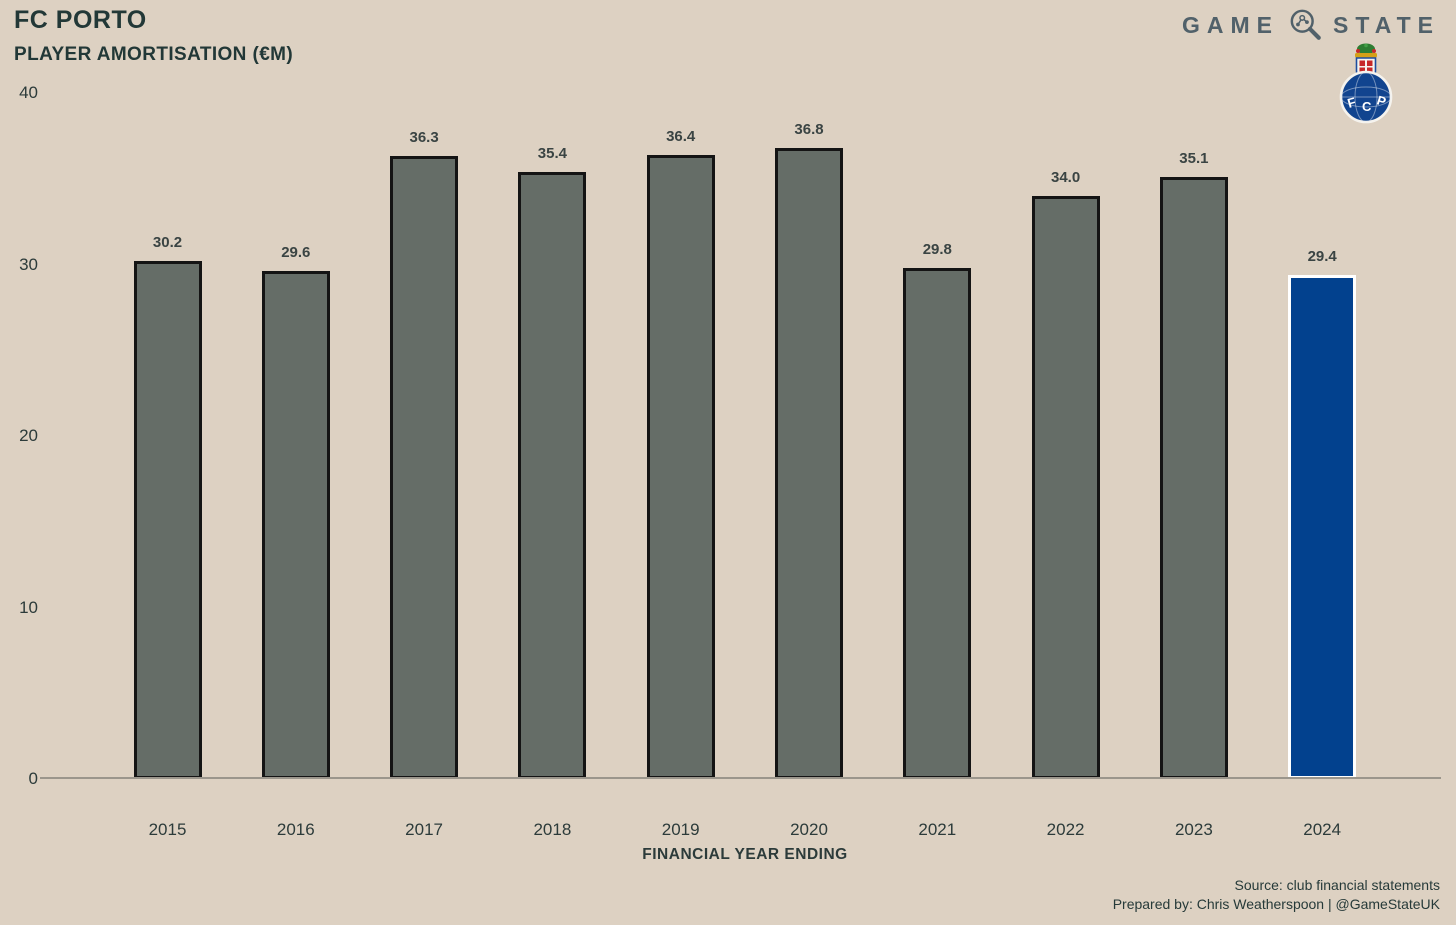 The image size is (1456, 925). Describe the element at coordinates (681, 136) in the screenshot. I see `bar-value-label: 36.4` at that location.